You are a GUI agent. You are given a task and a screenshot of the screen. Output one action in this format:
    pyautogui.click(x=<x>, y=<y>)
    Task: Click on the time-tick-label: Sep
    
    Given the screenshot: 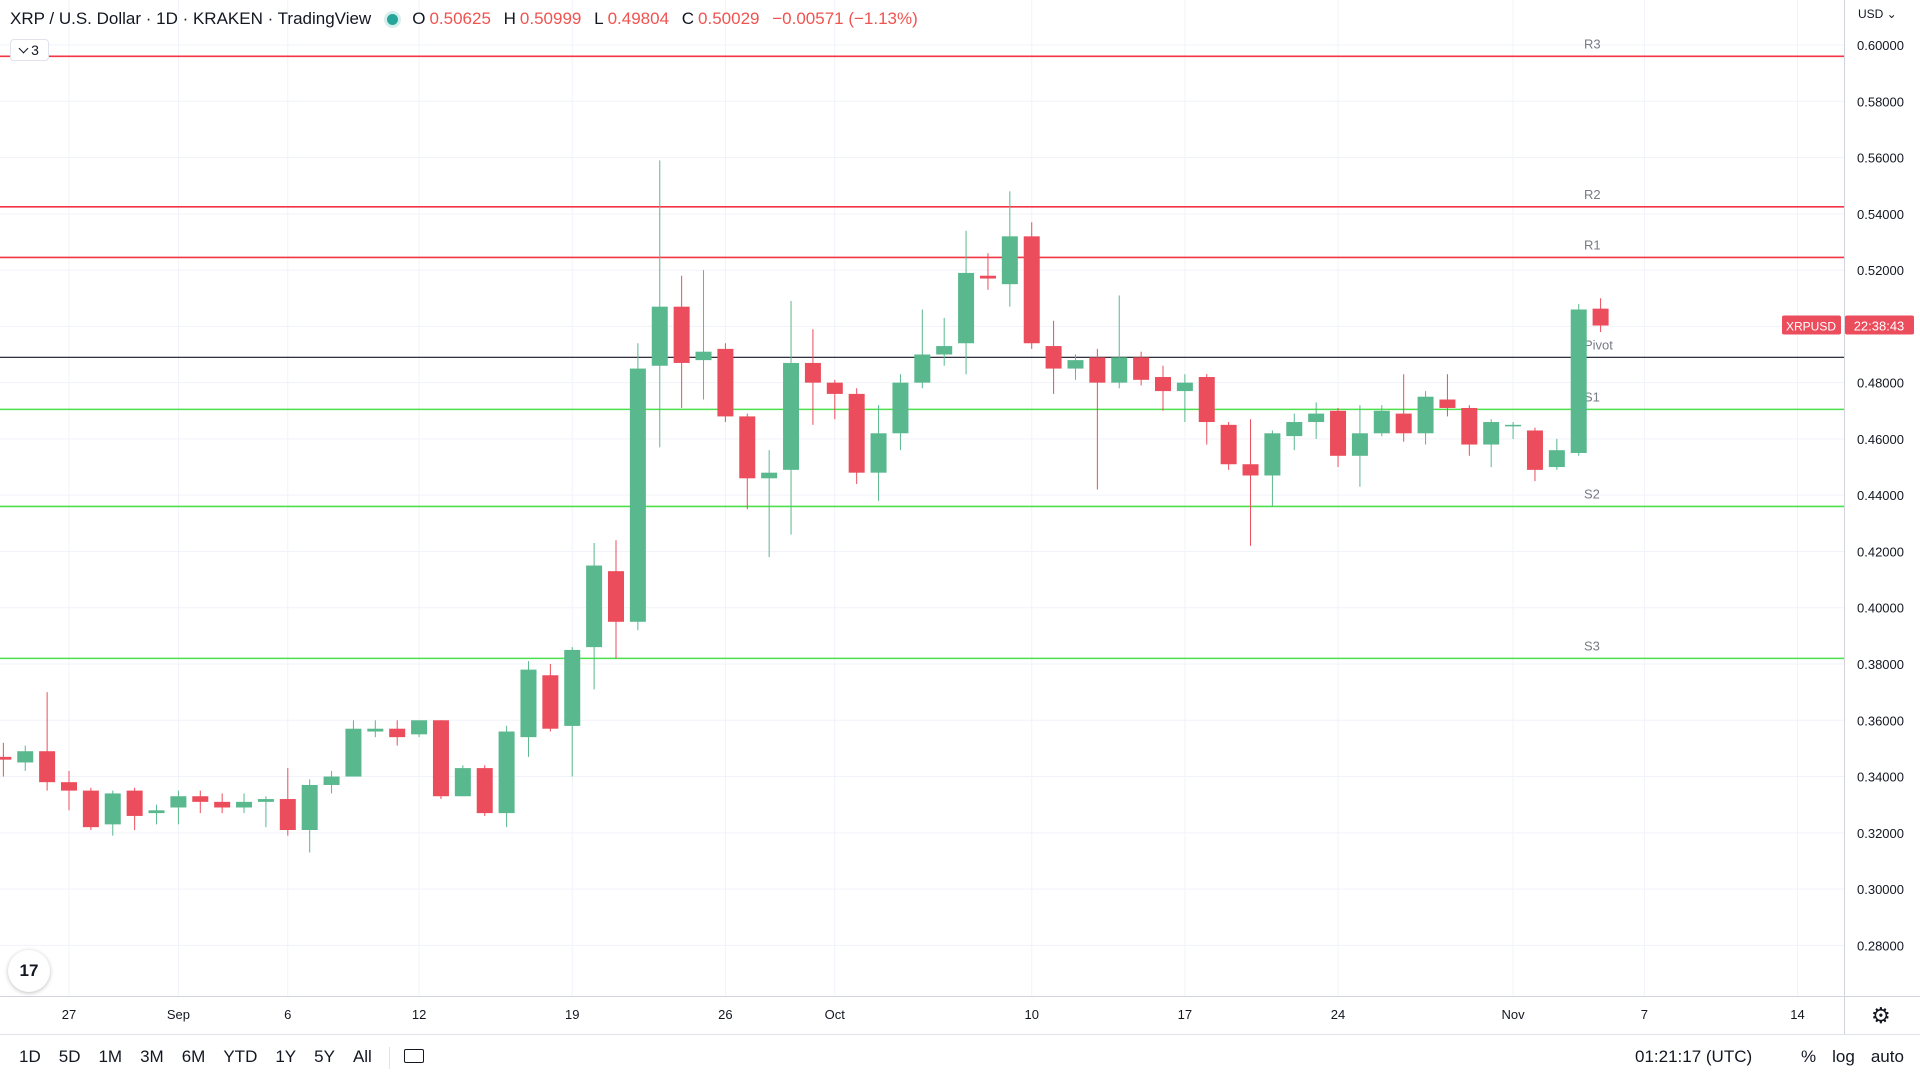 What is the action you would take?
    pyautogui.click(x=178, y=1014)
    